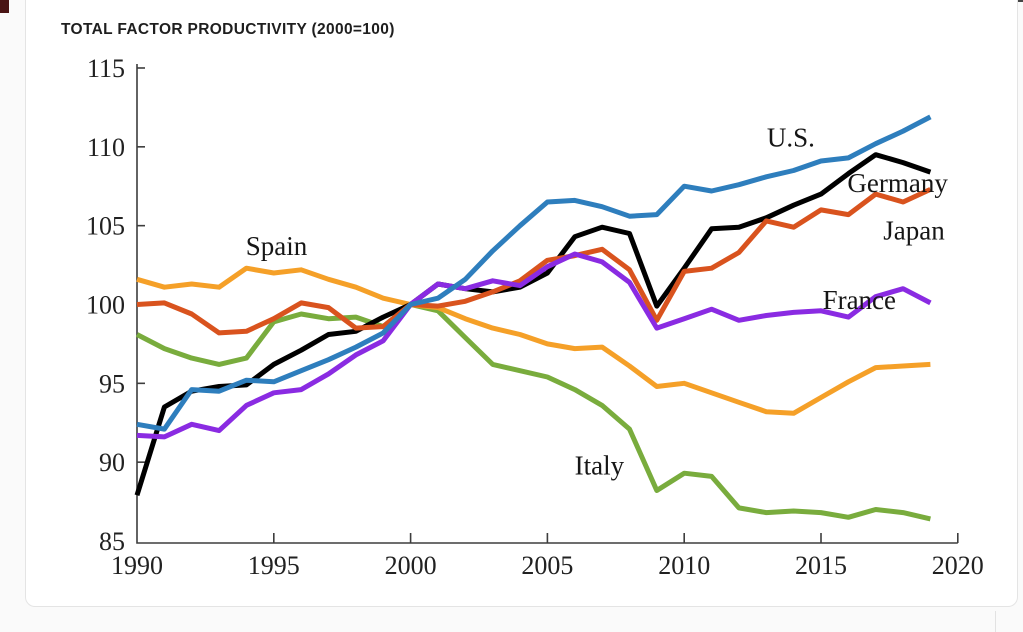  I want to click on corner-artifact, so click(4, 6).